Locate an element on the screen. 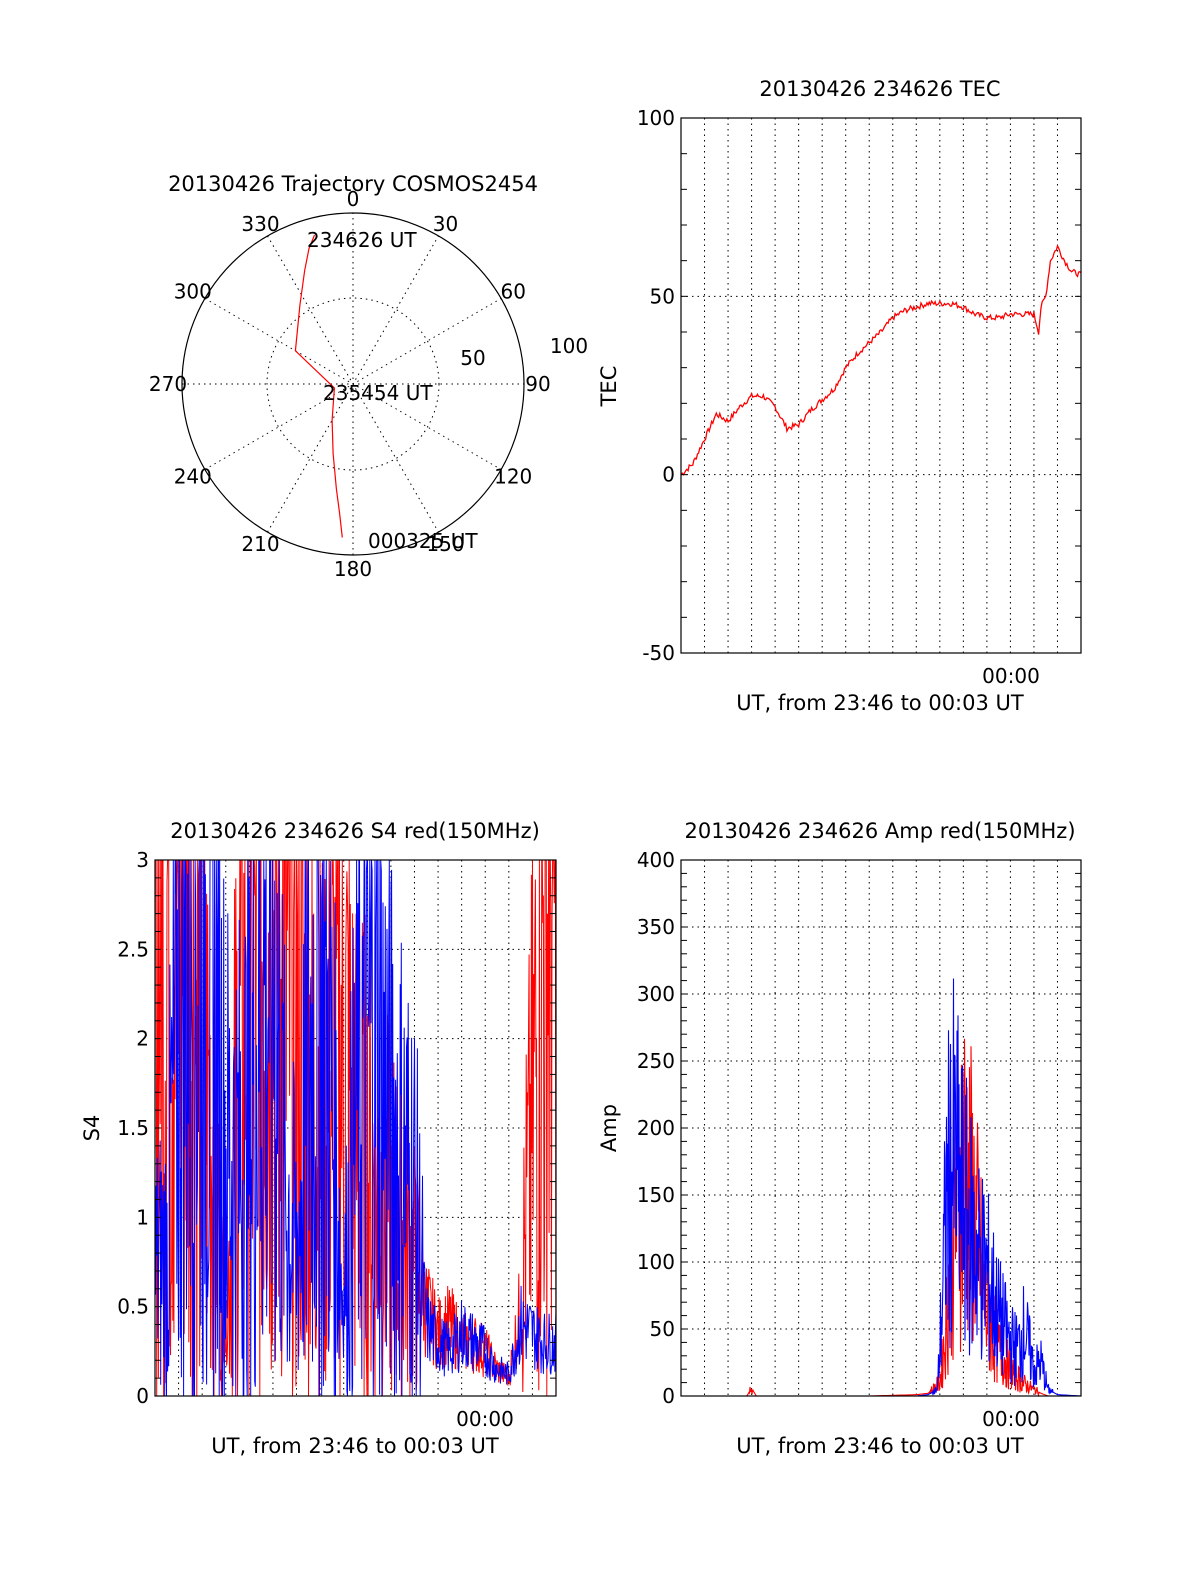 The height and width of the screenshot is (1575, 1200). amp-title: 20130426 234626 Amp red(150MHz) is located at coordinates (879, 831).